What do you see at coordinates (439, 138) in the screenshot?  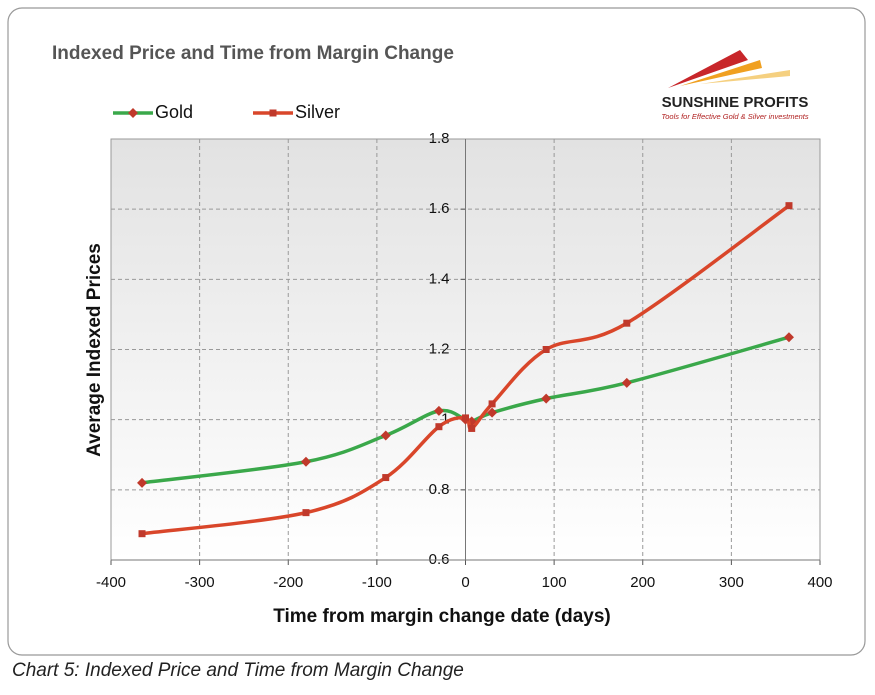 I see `y-tick-label: 1.8` at bounding box center [439, 138].